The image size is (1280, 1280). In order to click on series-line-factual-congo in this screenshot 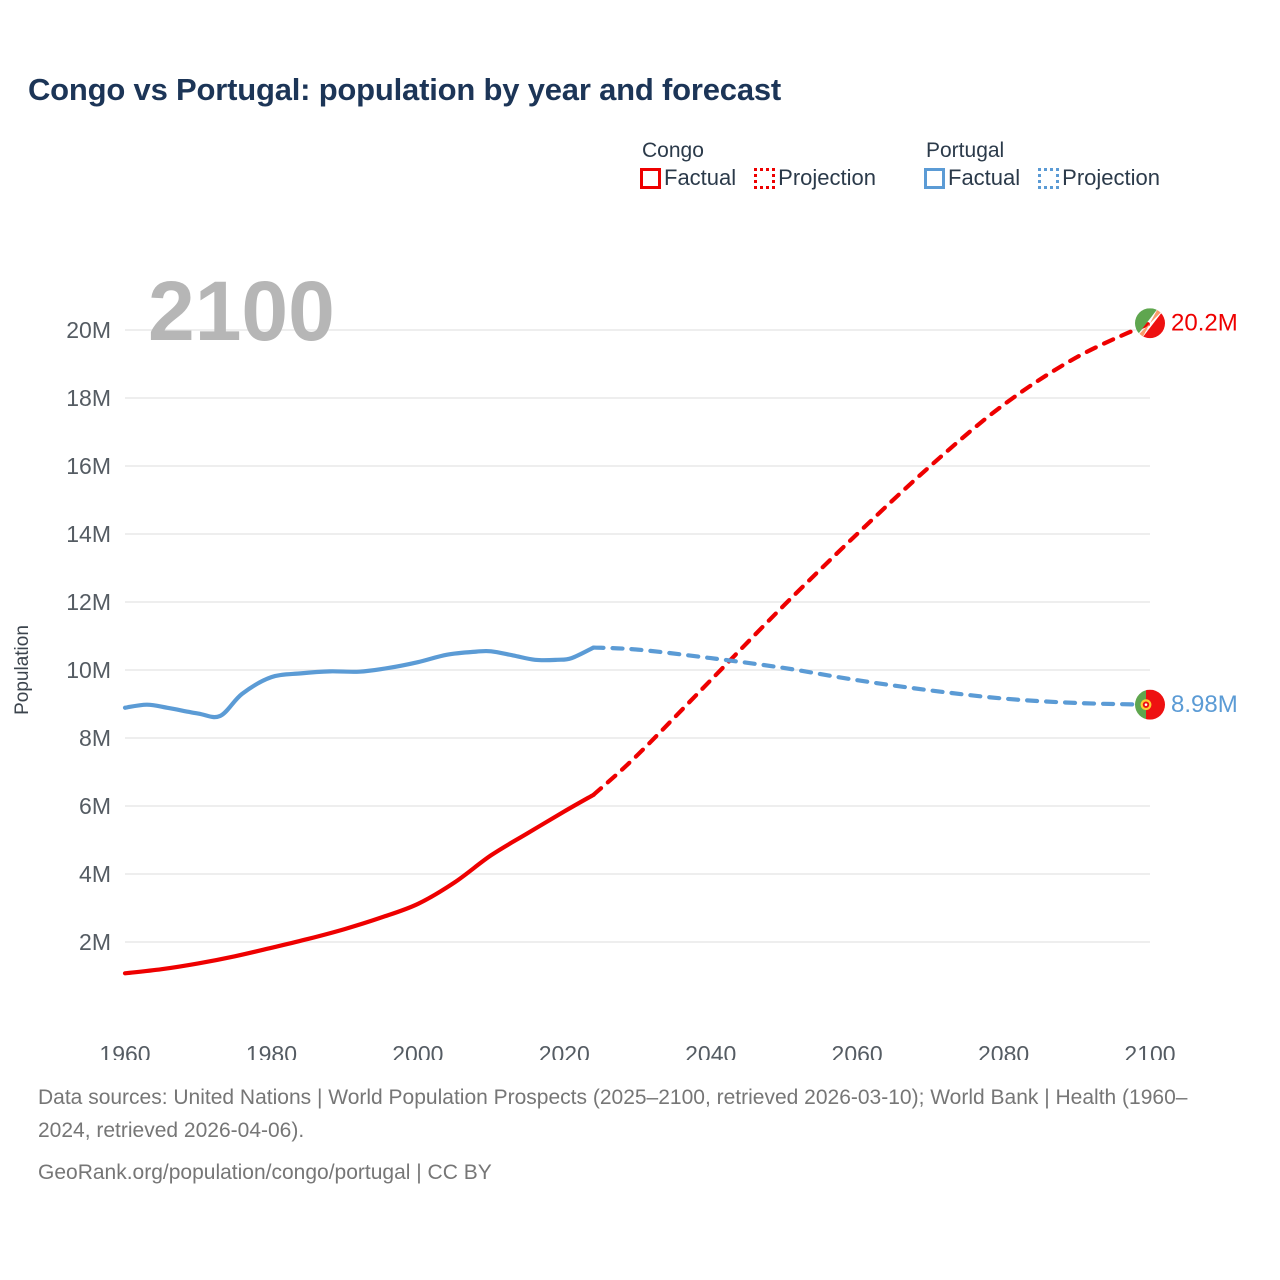, I will do `click(359, 884)`.